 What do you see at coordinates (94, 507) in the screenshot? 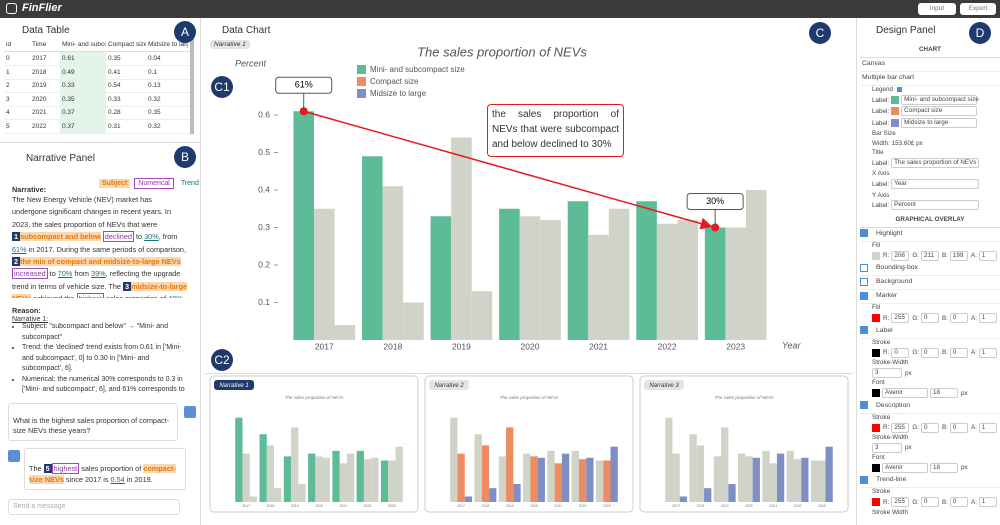
I see `message-input: Send a message` at bounding box center [94, 507].